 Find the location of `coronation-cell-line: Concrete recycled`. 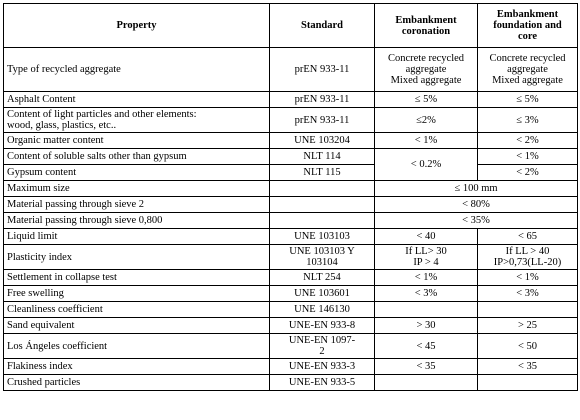

coronation-cell-line: Concrete recycled is located at coordinates (426, 58).